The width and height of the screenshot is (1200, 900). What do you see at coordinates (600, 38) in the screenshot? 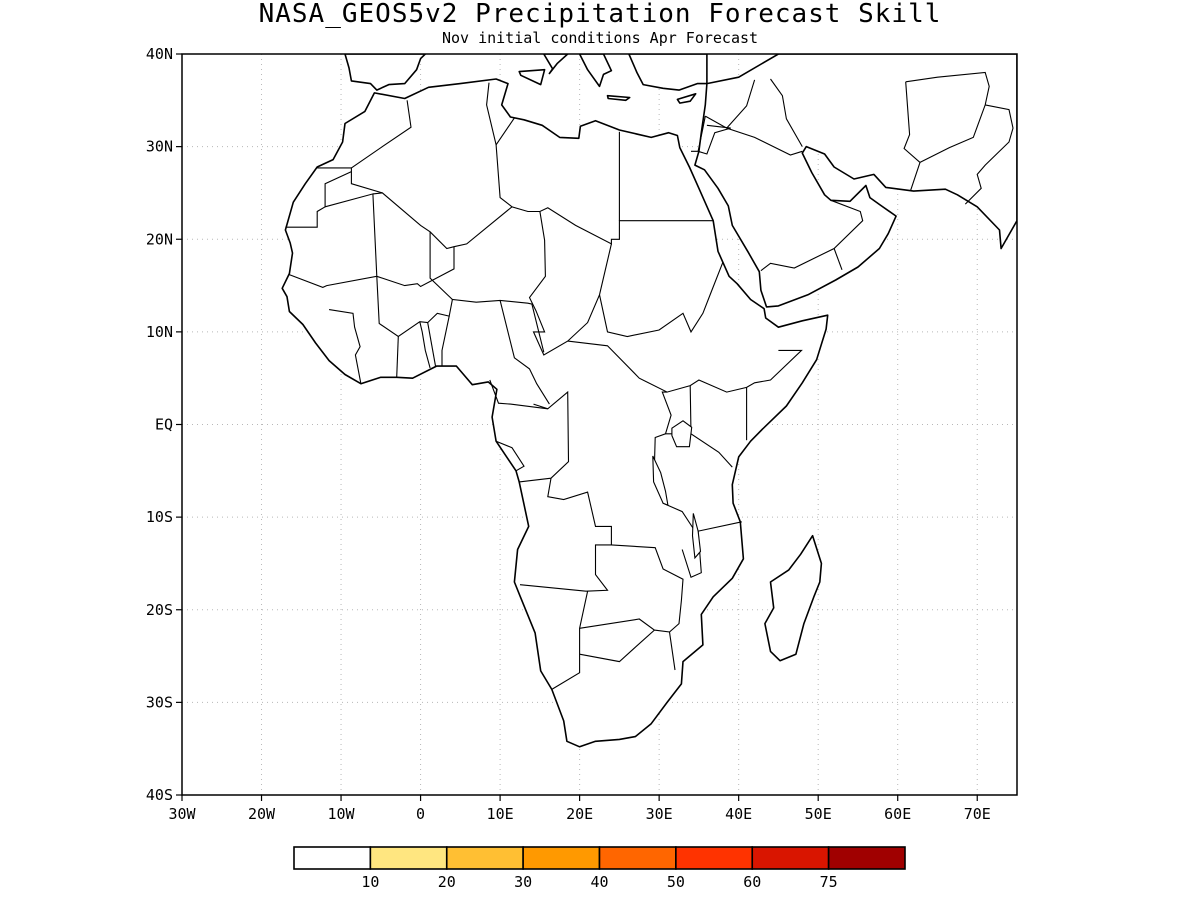
I see `figure-subtitle: Nov initial conditions Apr Forecast` at bounding box center [600, 38].